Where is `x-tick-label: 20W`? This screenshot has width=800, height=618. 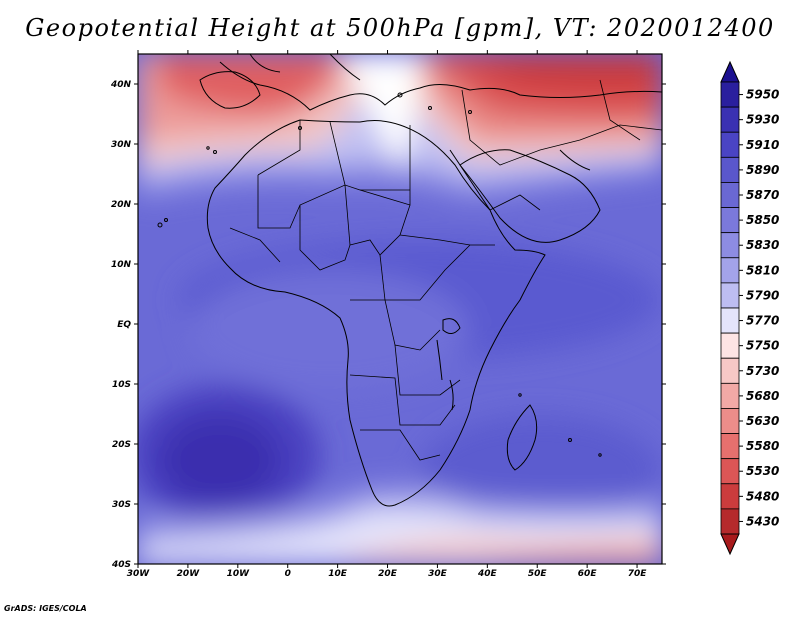
x-tick-label: 20W is located at coordinates (189, 574).